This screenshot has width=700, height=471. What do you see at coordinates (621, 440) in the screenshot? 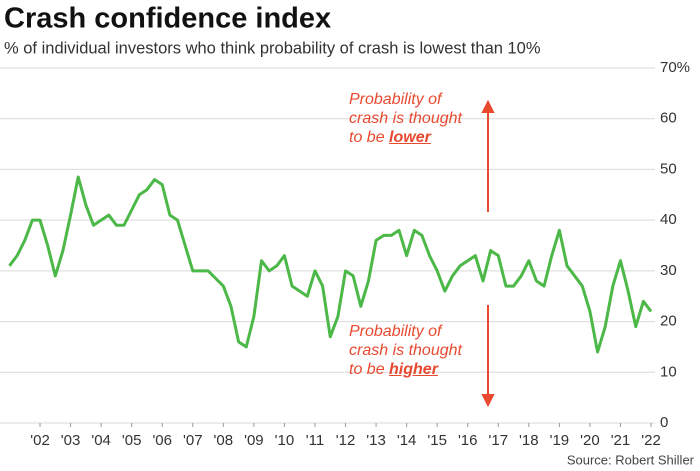
I see `x-tick-label: '21` at bounding box center [621, 440].